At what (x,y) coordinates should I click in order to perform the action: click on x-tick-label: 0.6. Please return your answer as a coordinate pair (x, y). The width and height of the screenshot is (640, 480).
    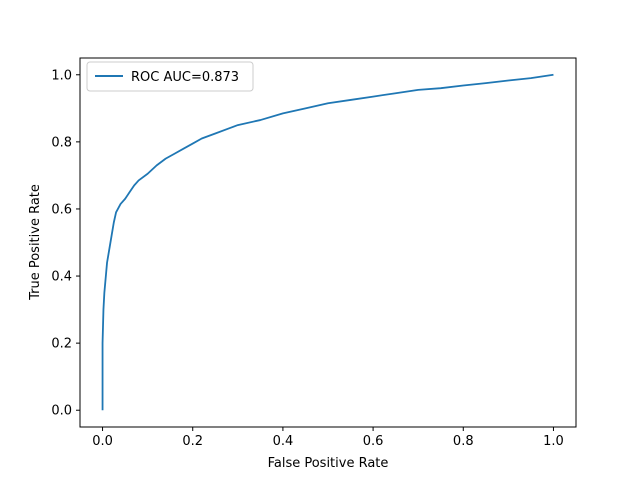
    Looking at the image, I should click on (373, 441).